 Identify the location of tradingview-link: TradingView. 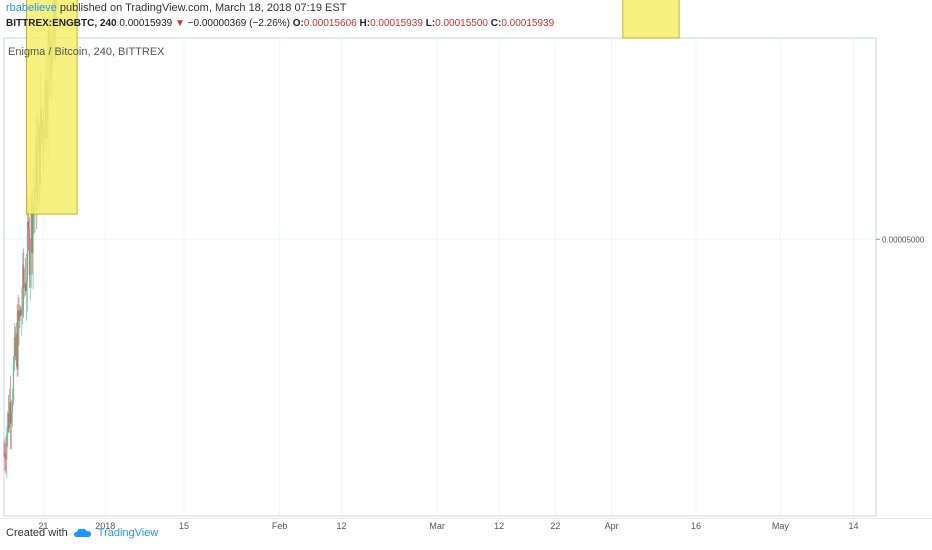
(128, 533).